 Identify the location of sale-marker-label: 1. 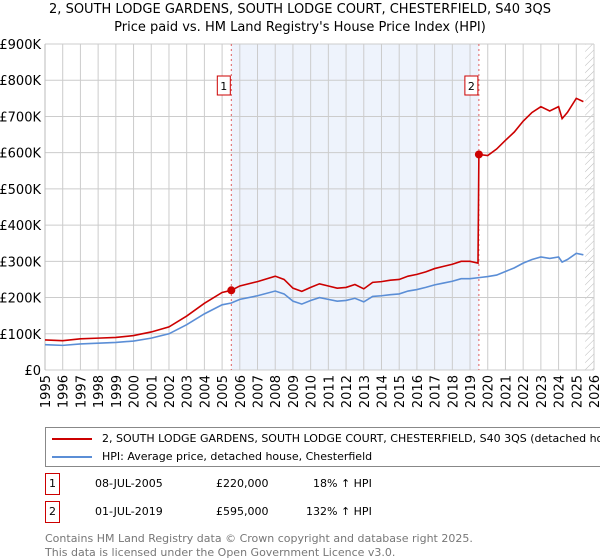
(223, 86).